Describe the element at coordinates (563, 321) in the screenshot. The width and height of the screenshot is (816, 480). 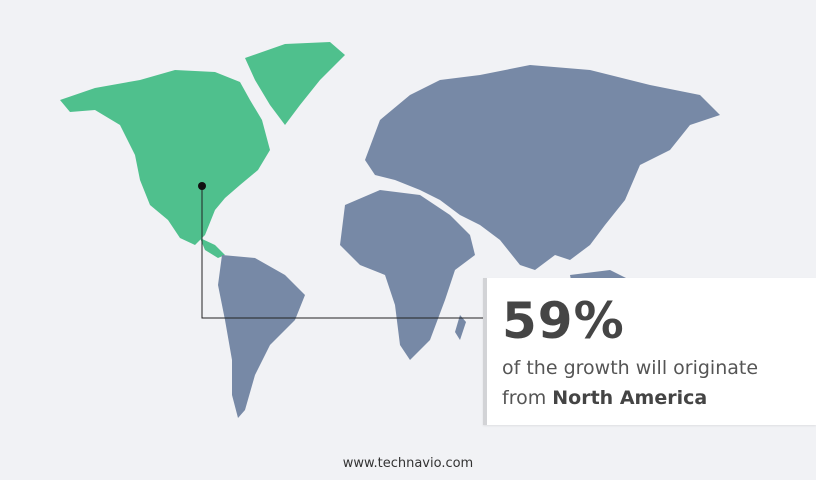
I see `growth-percentage: 59%` at that location.